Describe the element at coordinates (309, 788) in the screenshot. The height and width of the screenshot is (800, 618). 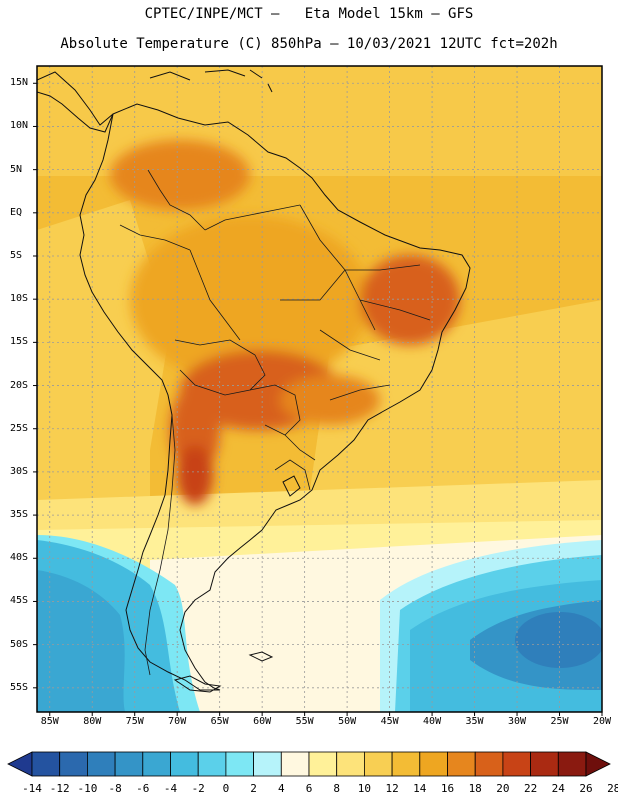
I see `colorbar-label: 6` at that location.